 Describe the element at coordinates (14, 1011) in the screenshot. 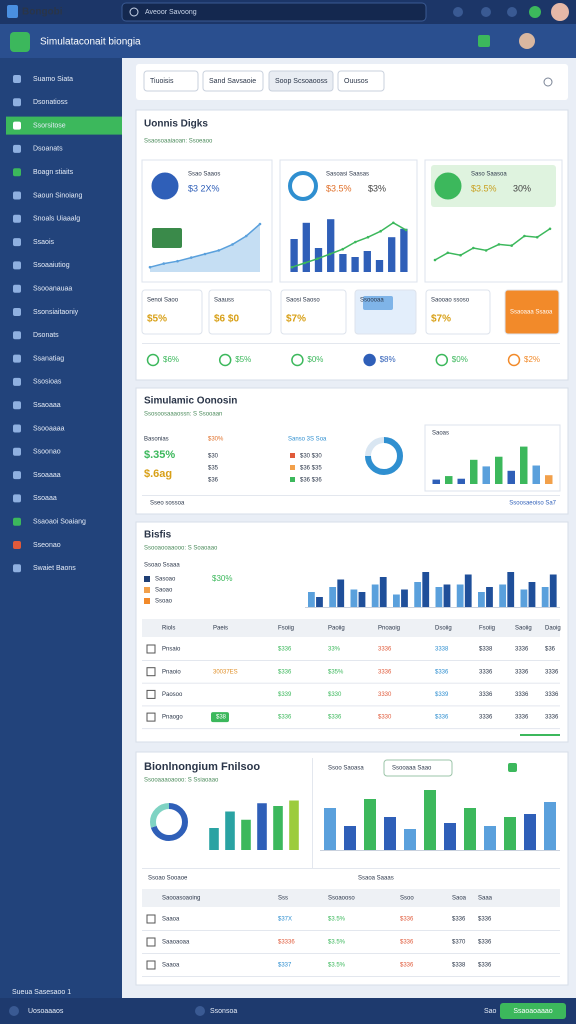

I see `footer-icon` at that location.